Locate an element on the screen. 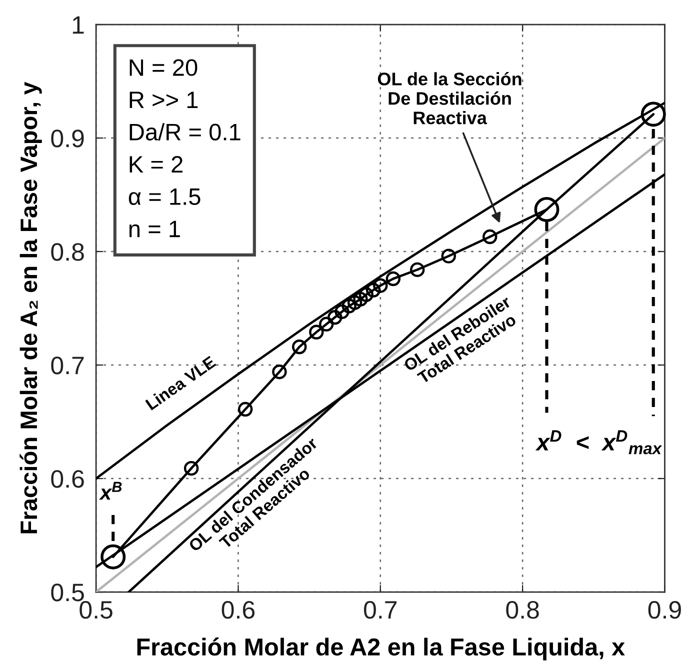 The width and height of the screenshot is (691, 672). y-tick-label: 0.5 is located at coordinates (67, 593).